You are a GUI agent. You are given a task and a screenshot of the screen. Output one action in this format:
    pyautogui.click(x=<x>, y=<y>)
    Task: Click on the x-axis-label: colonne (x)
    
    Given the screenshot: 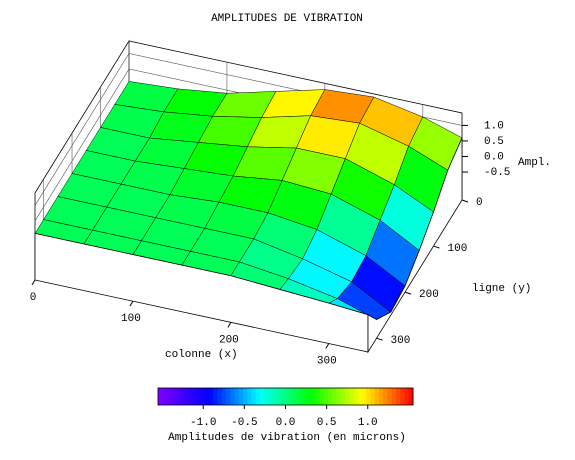 What is the action you would take?
    pyautogui.click(x=201, y=355)
    